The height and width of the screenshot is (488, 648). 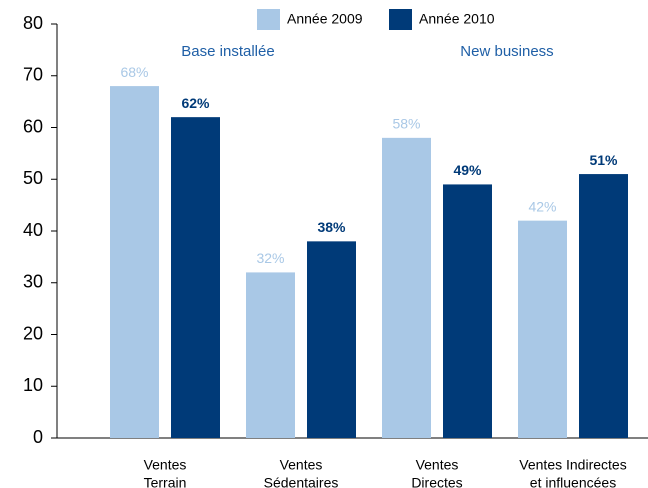 What do you see at coordinates (572, 465) in the screenshot?
I see `x-tick-label: Ventes Indirectes` at bounding box center [572, 465].